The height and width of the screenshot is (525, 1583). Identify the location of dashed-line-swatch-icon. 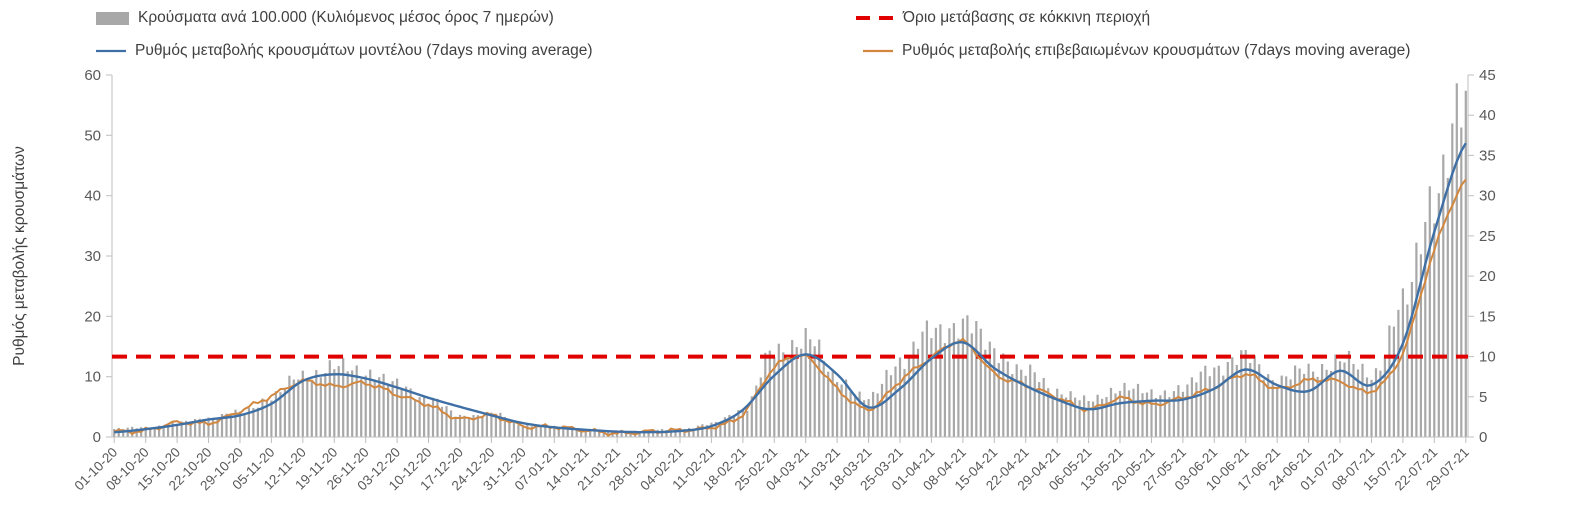
(875, 18).